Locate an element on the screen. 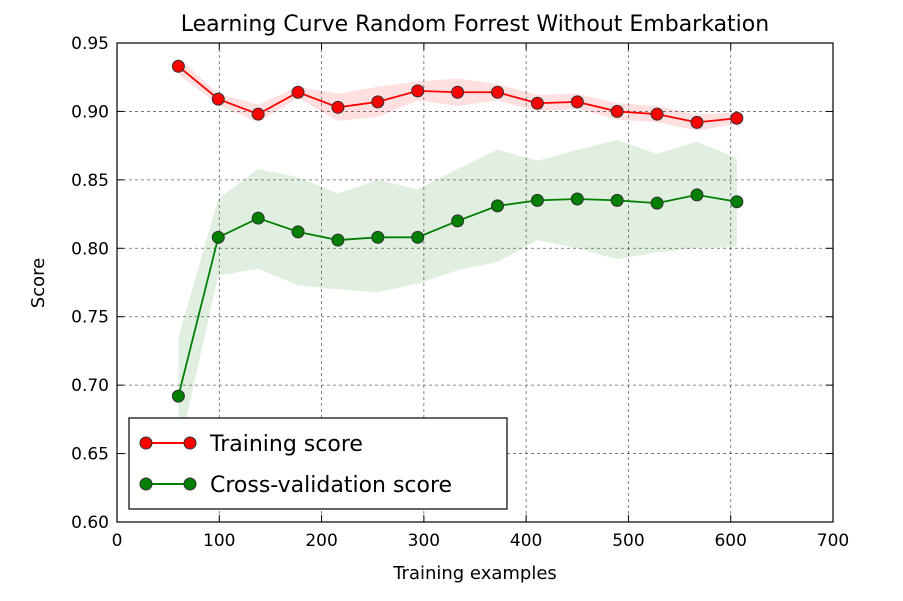  x-tick-label: 600 is located at coordinates (730, 541).